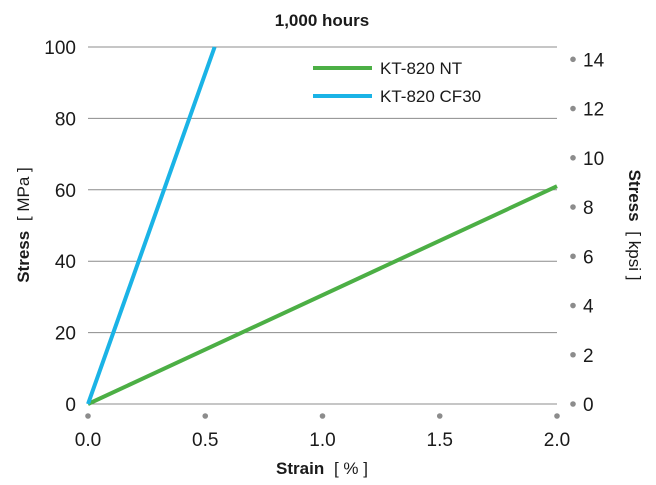 The height and width of the screenshot is (485, 656). What do you see at coordinates (588, 356) in the screenshot?
I see `right-tick-label: 2` at bounding box center [588, 356].